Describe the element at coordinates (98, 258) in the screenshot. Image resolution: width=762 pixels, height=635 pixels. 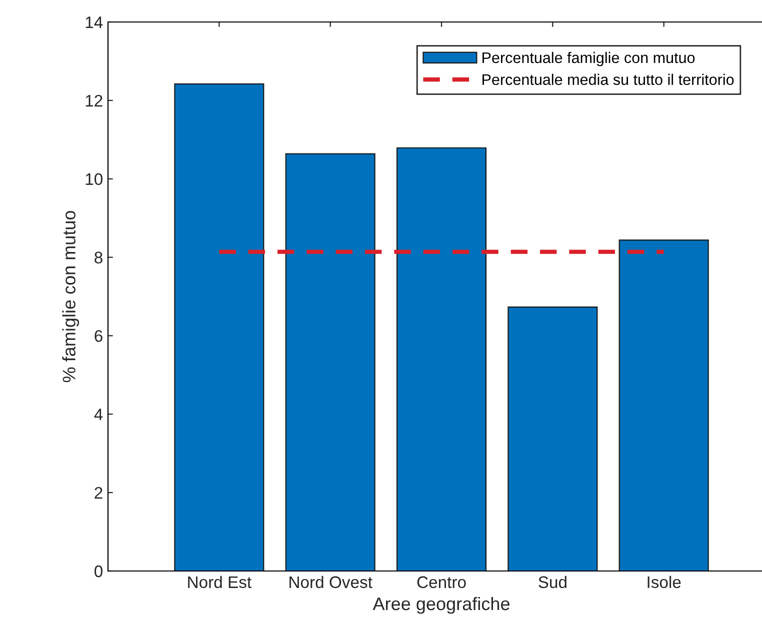
I see `y-tick-label: 8` at that location.